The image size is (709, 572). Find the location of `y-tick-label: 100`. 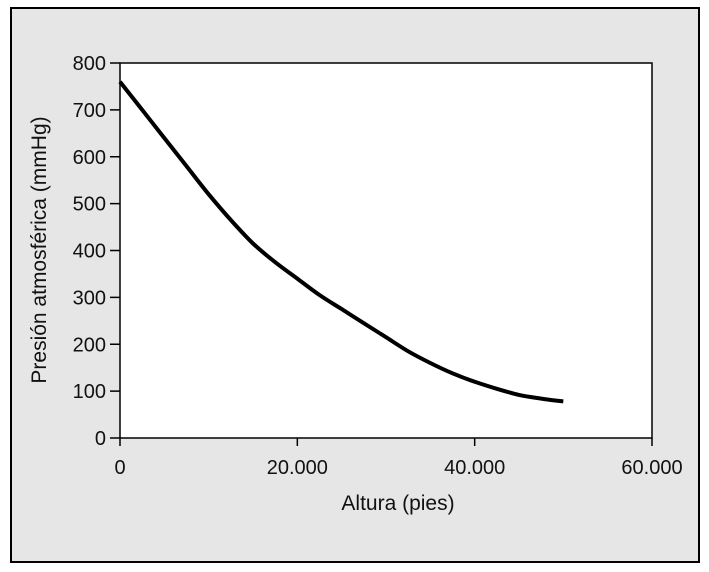

y-tick-label: 100 is located at coordinates (89, 392).